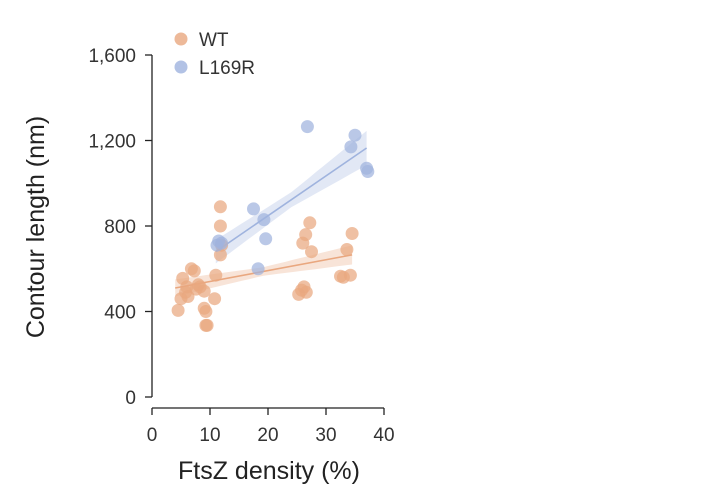 Image resolution: width=702 pixels, height=488 pixels. What do you see at coordinates (214, 40) in the screenshot?
I see `legend-label: WT` at bounding box center [214, 40].